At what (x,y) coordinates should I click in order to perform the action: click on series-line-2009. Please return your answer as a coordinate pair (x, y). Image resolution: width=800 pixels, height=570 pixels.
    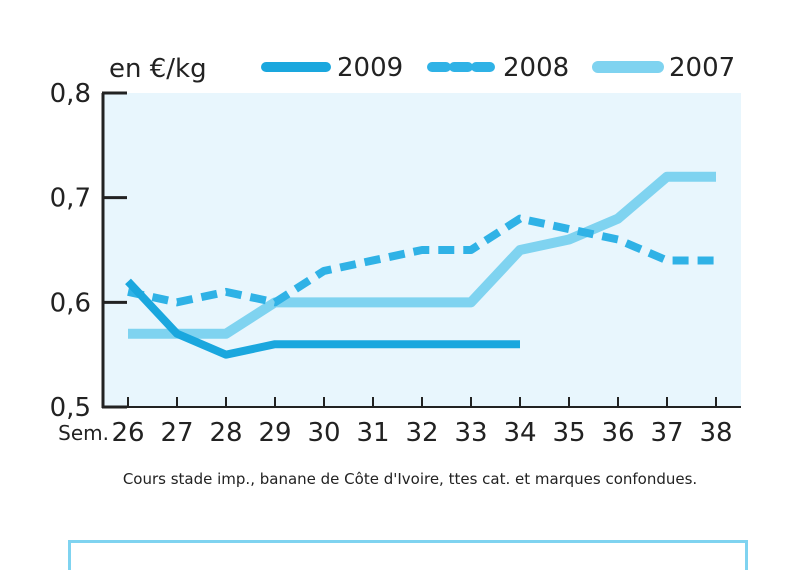
    Looking at the image, I should click on (322, 318).